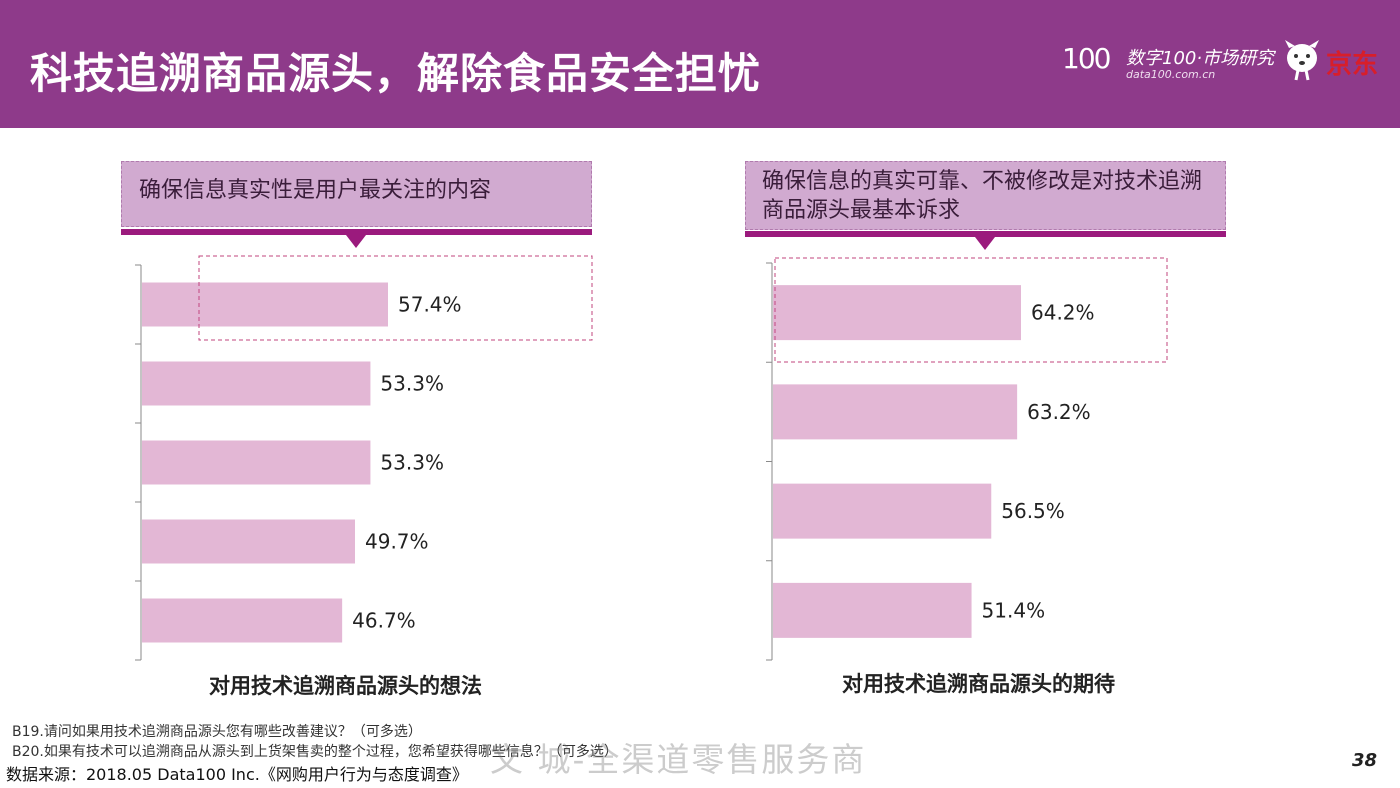 The height and width of the screenshot is (788, 1400). What do you see at coordinates (985, 243) in the screenshot?
I see `right-callout-arrow` at bounding box center [985, 243].